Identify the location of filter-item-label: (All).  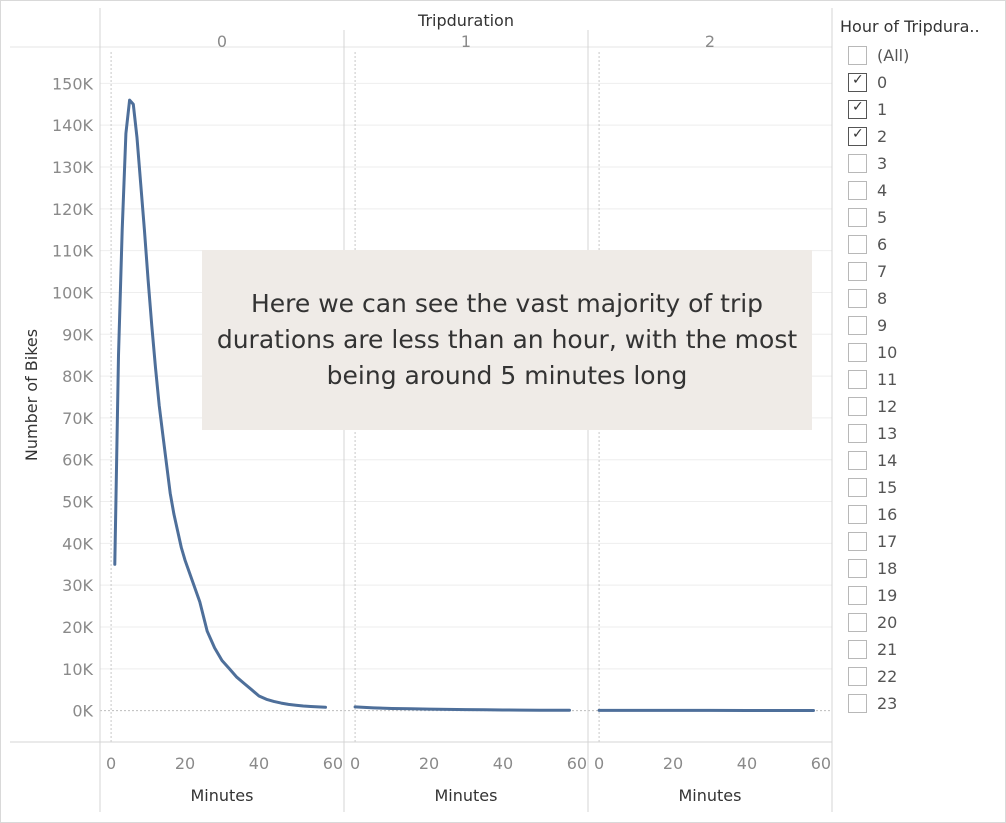
(893, 55).